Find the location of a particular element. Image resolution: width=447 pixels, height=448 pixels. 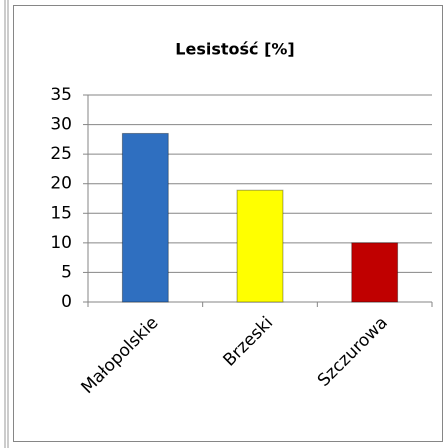

y-tick-label: 30 is located at coordinates (61, 125).